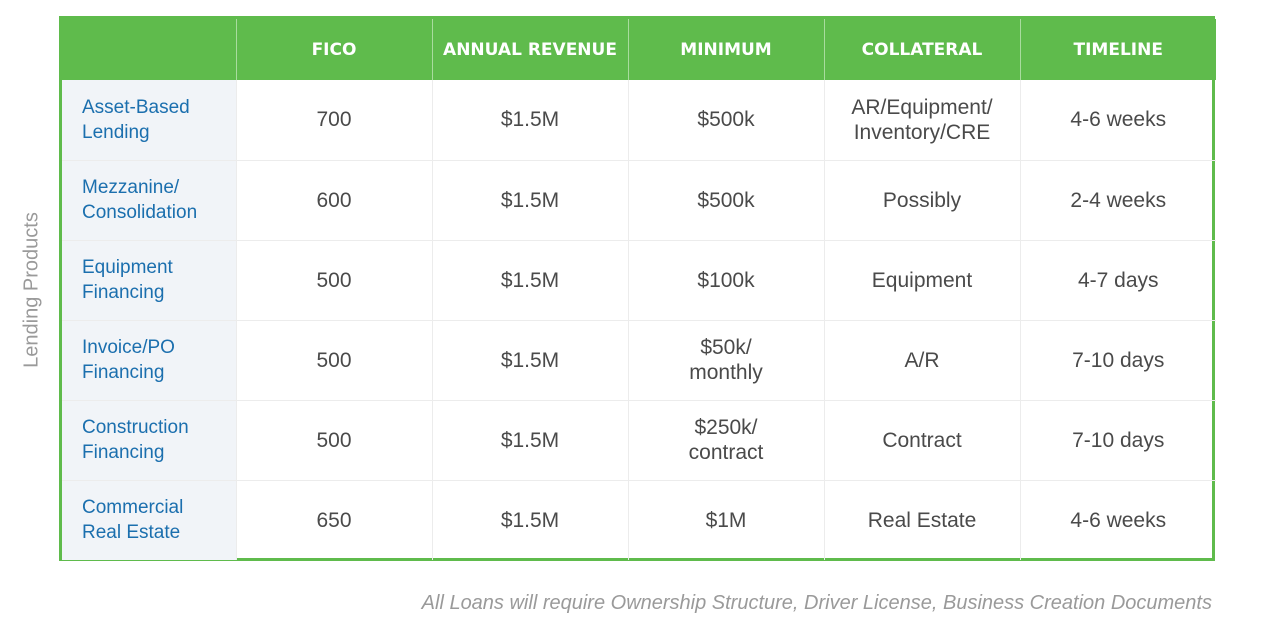 The width and height of the screenshot is (1263, 644). What do you see at coordinates (922, 107) in the screenshot?
I see `collateral-line-1: AR/Equipment/` at bounding box center [922, 107].